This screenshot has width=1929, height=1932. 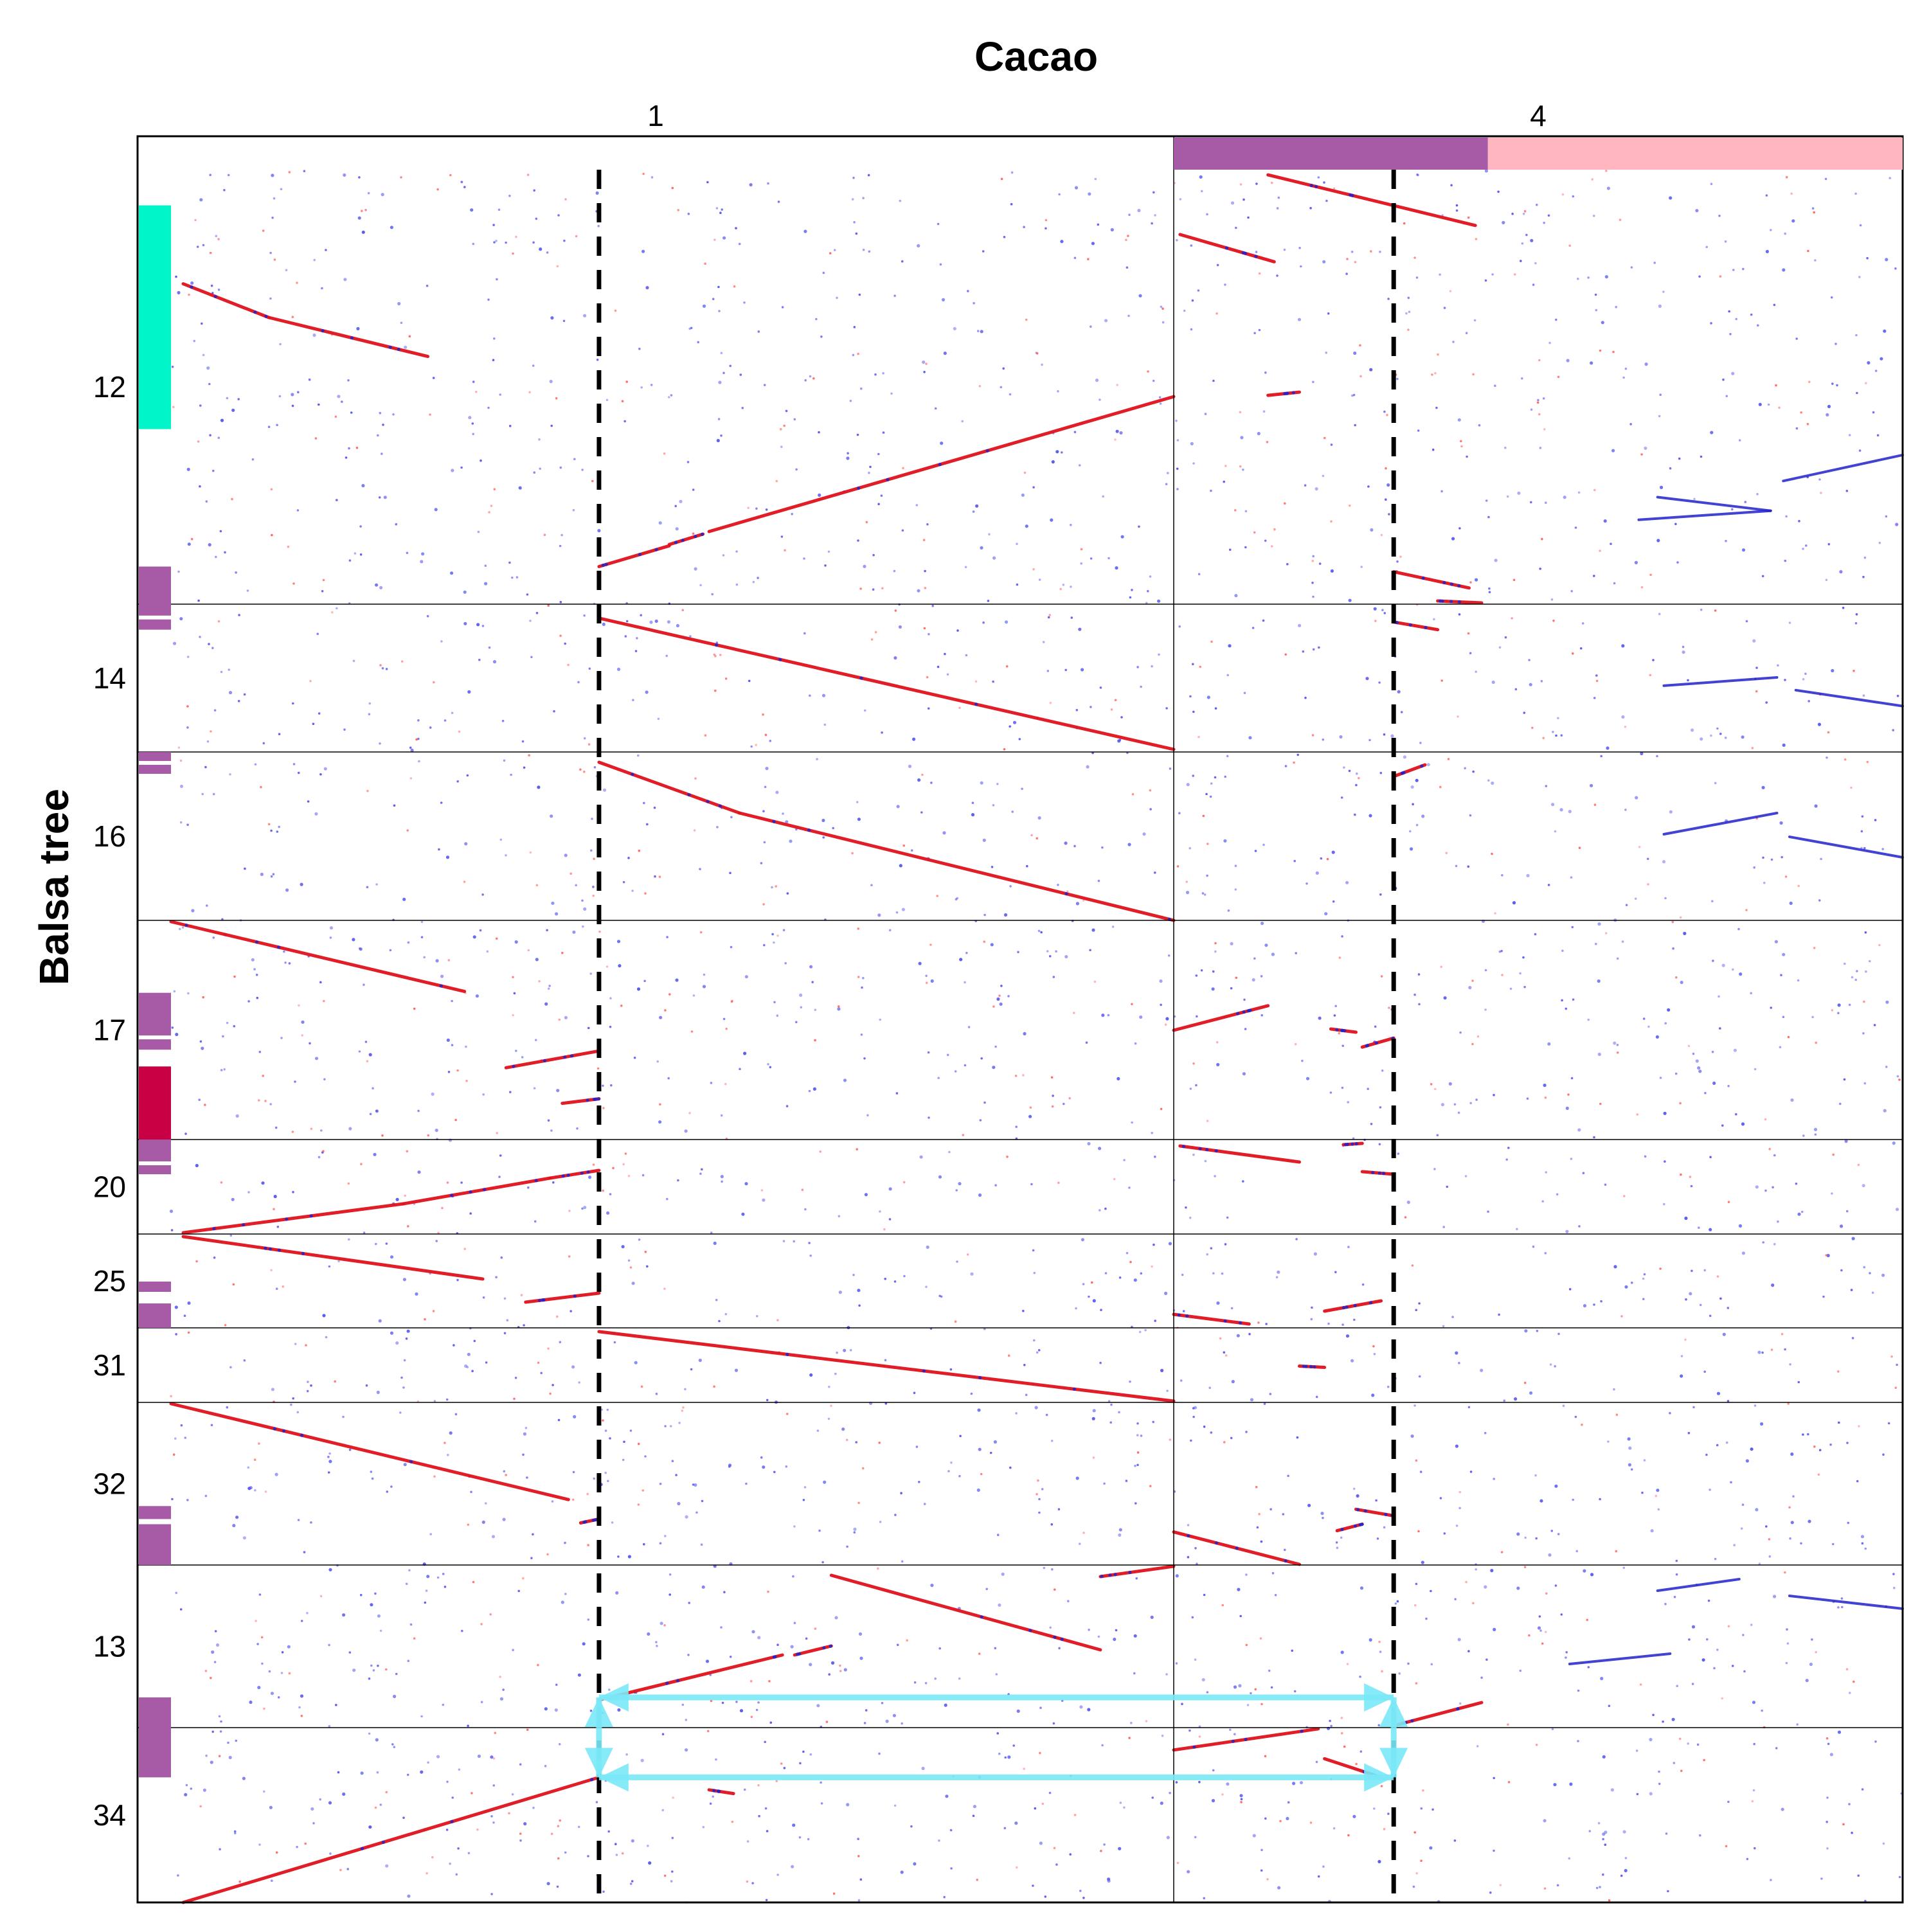 What do you see at coordinates (1331, 154) in the screenshot?
I see `ancestral-block-top` at bounding box center [1331, 154].